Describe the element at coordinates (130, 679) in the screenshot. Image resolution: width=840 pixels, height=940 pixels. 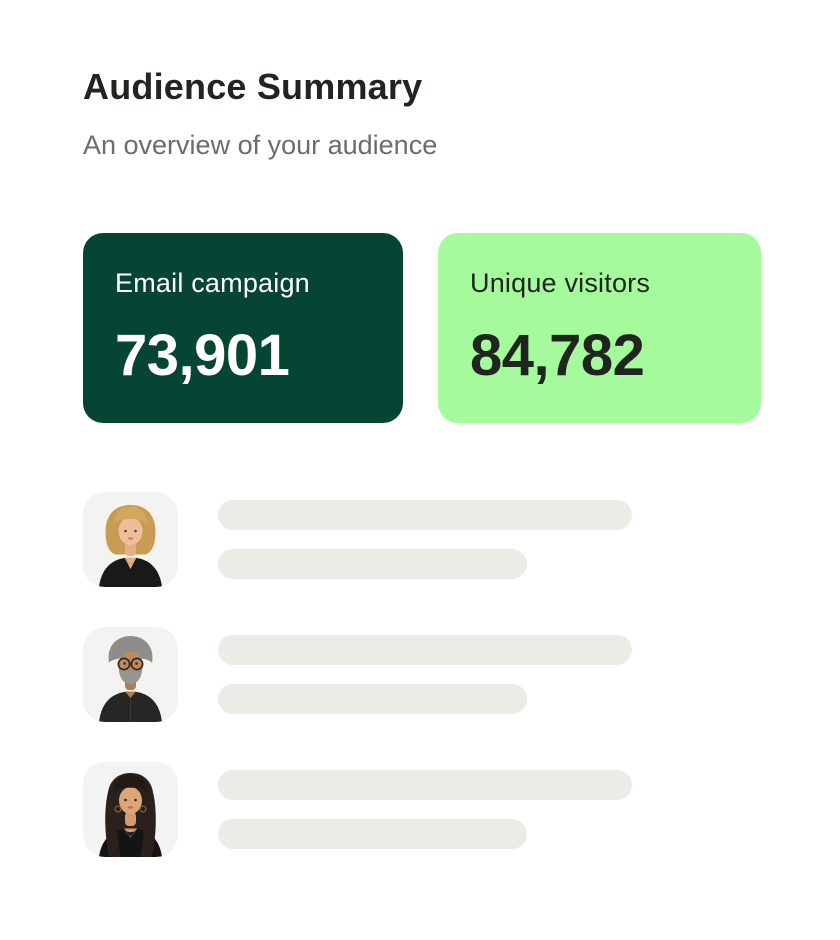
I see `avatar-man-gray-hair-glasses-image` at that location.